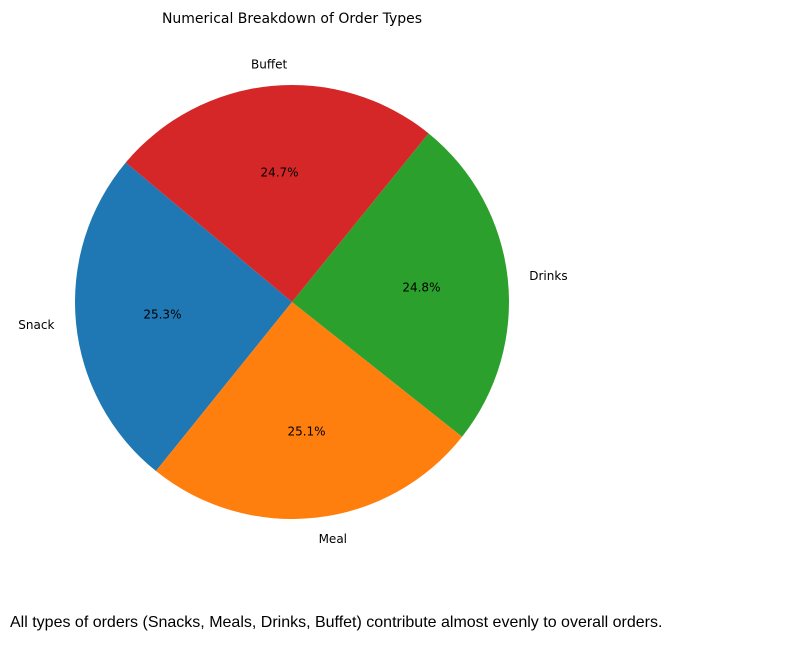  Describe the element at coordinates (292, 19) in the screenshot. I see `chart-title: Numerical Breakdown of Order Types` at that location.